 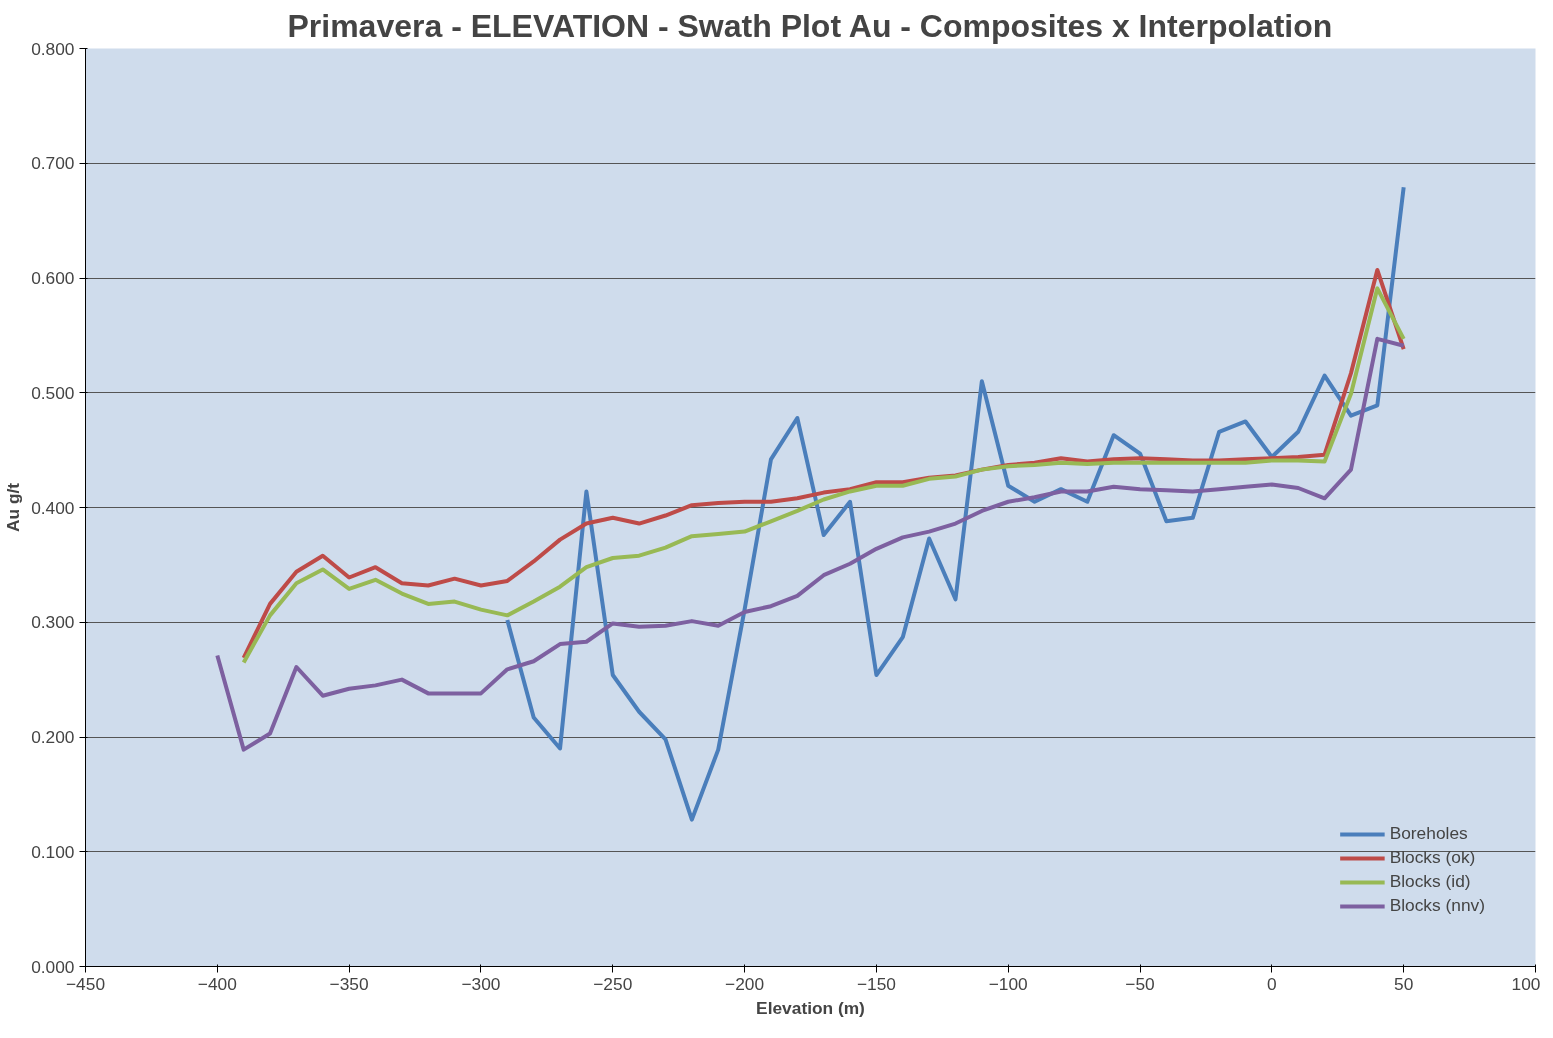 I want to click on y-tick-label: 0.300, so click(x=53, y=622).